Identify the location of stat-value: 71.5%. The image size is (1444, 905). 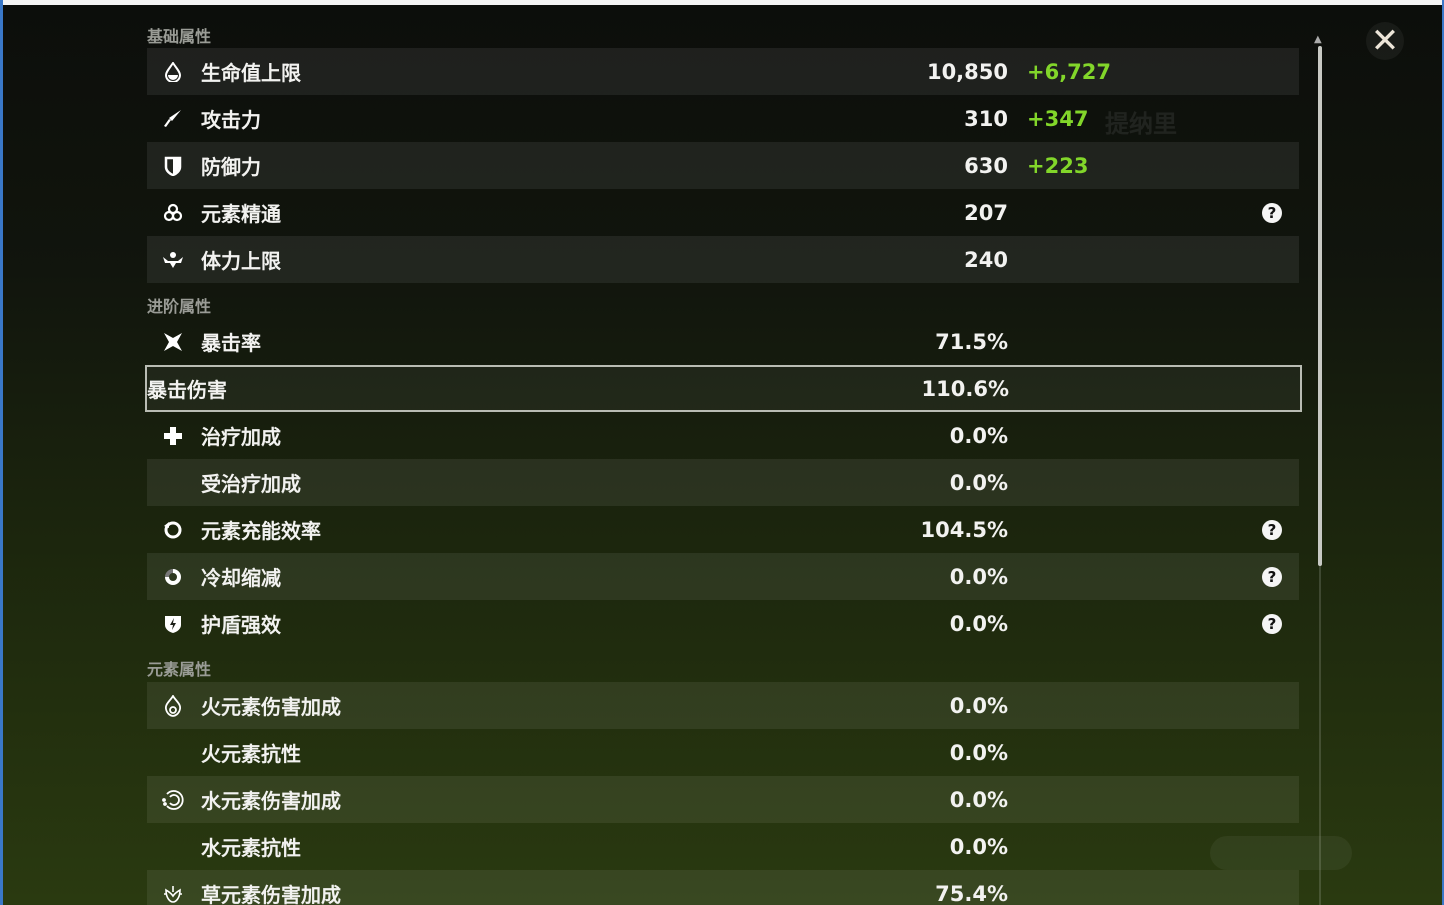
(971, 341).